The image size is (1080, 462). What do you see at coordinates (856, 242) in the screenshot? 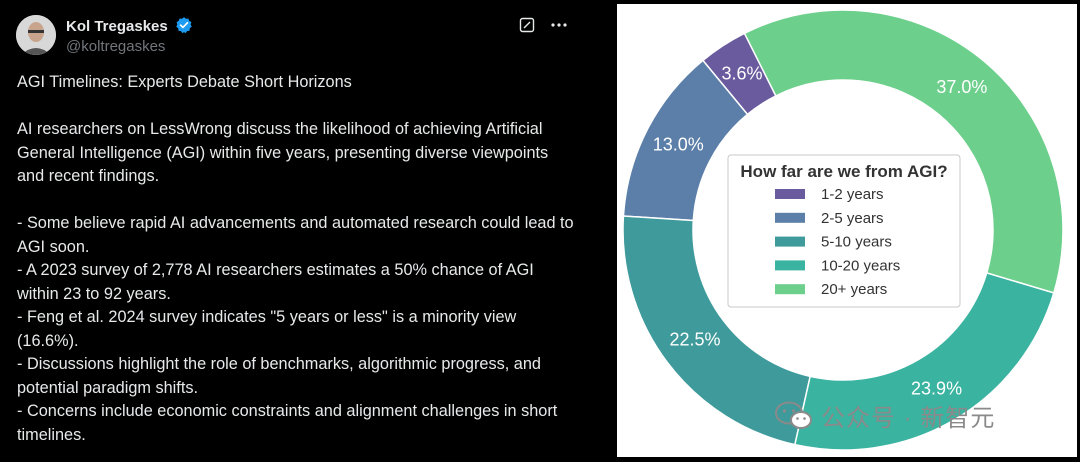
I see `legend-label: 5-10 years` at bounding box center [856, 242].